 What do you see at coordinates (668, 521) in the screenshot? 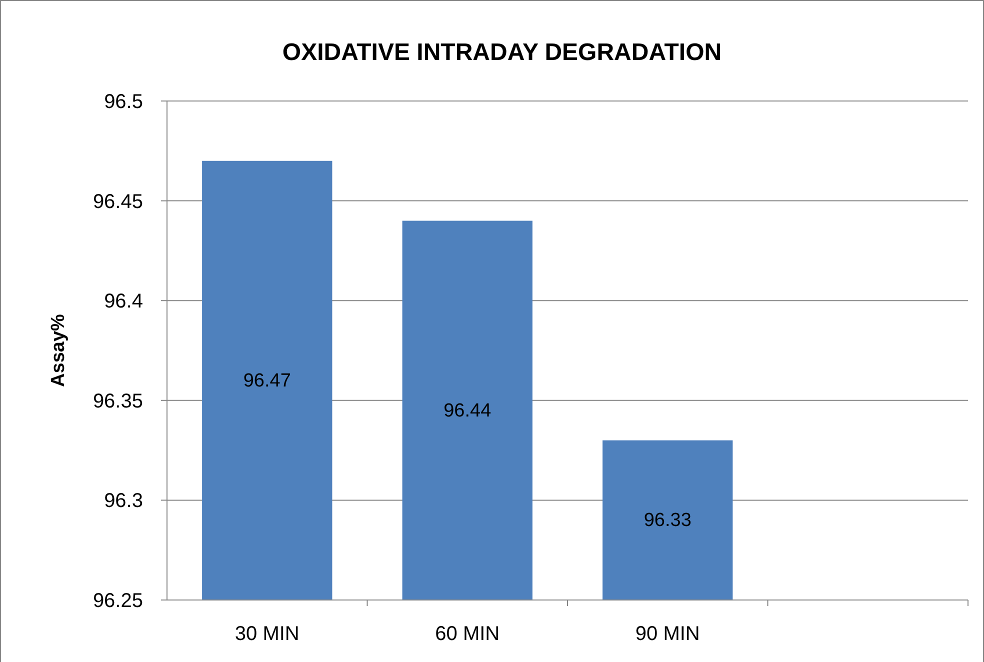
I see `data-label: 96.33` at bounding box center [668, 521].